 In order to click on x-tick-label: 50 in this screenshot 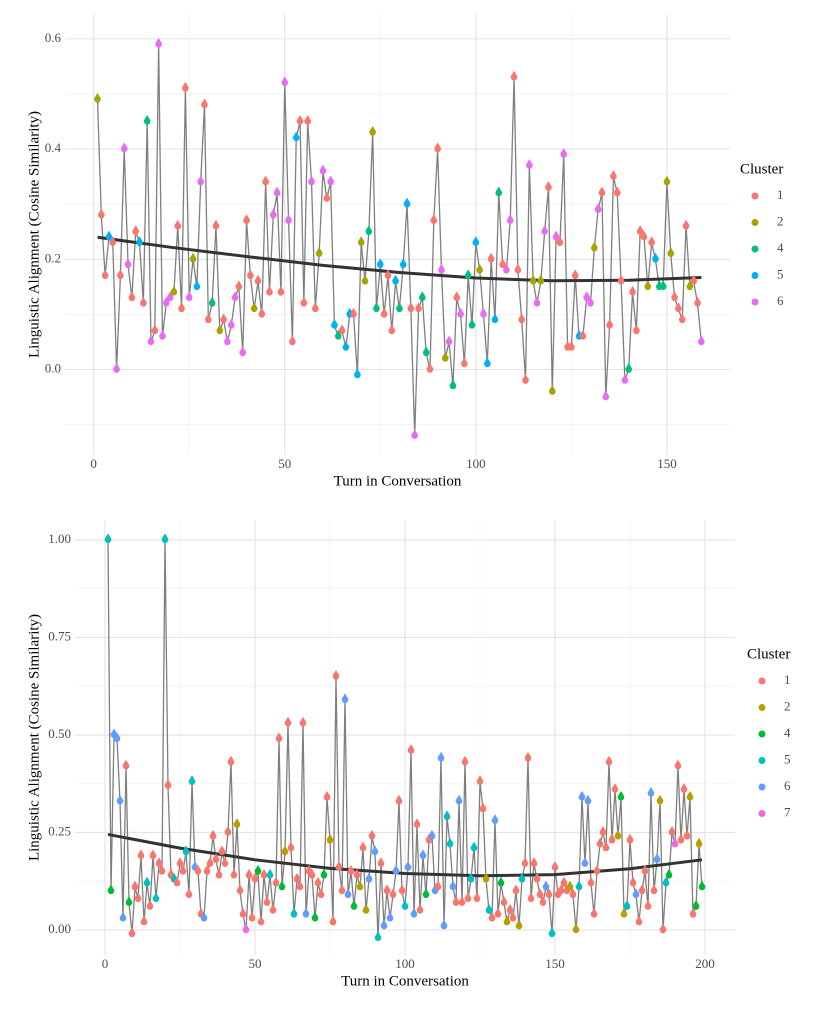, I will do `click(255, 963)`.